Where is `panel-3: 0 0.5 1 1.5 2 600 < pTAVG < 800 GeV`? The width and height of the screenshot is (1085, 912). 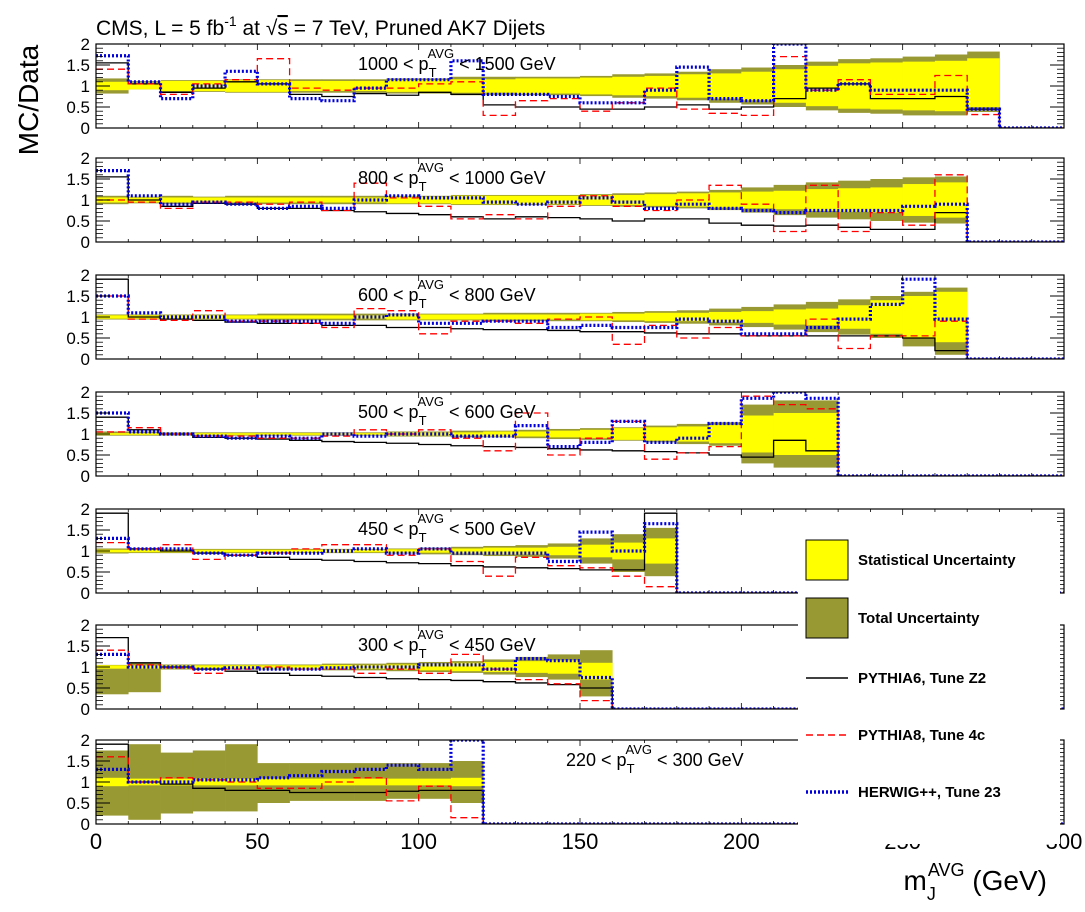 panel-3: 0 0.5 1 1.5 2 600 < pTAVG < 800 GeV is located at coordinates (565, 317).